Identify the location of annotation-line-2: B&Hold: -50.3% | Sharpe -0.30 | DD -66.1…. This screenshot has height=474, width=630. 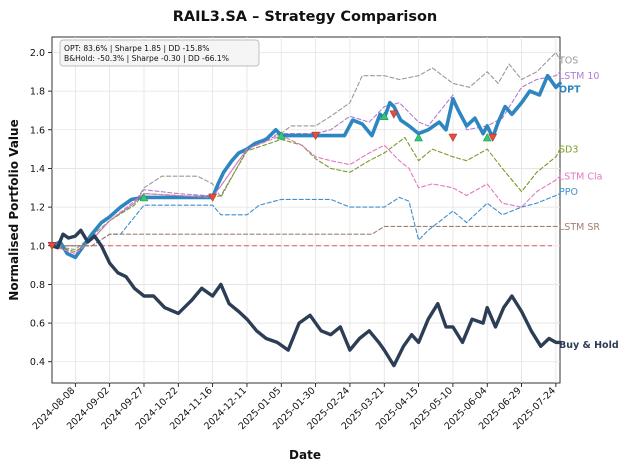
(146, 58).